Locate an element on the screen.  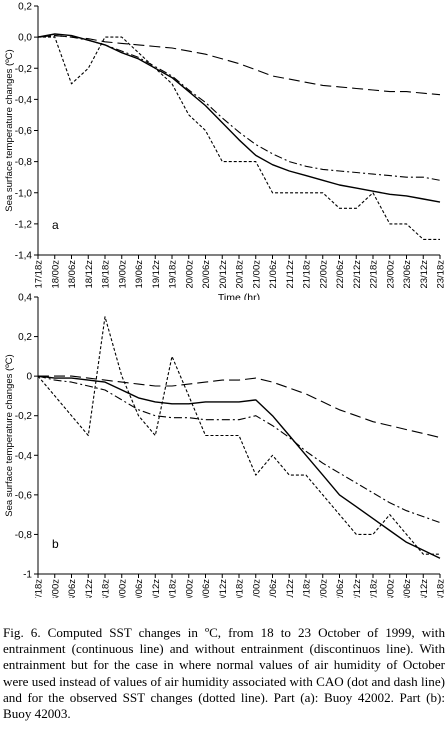
y-tick-label: 0 is located at coordinates (29, 377).